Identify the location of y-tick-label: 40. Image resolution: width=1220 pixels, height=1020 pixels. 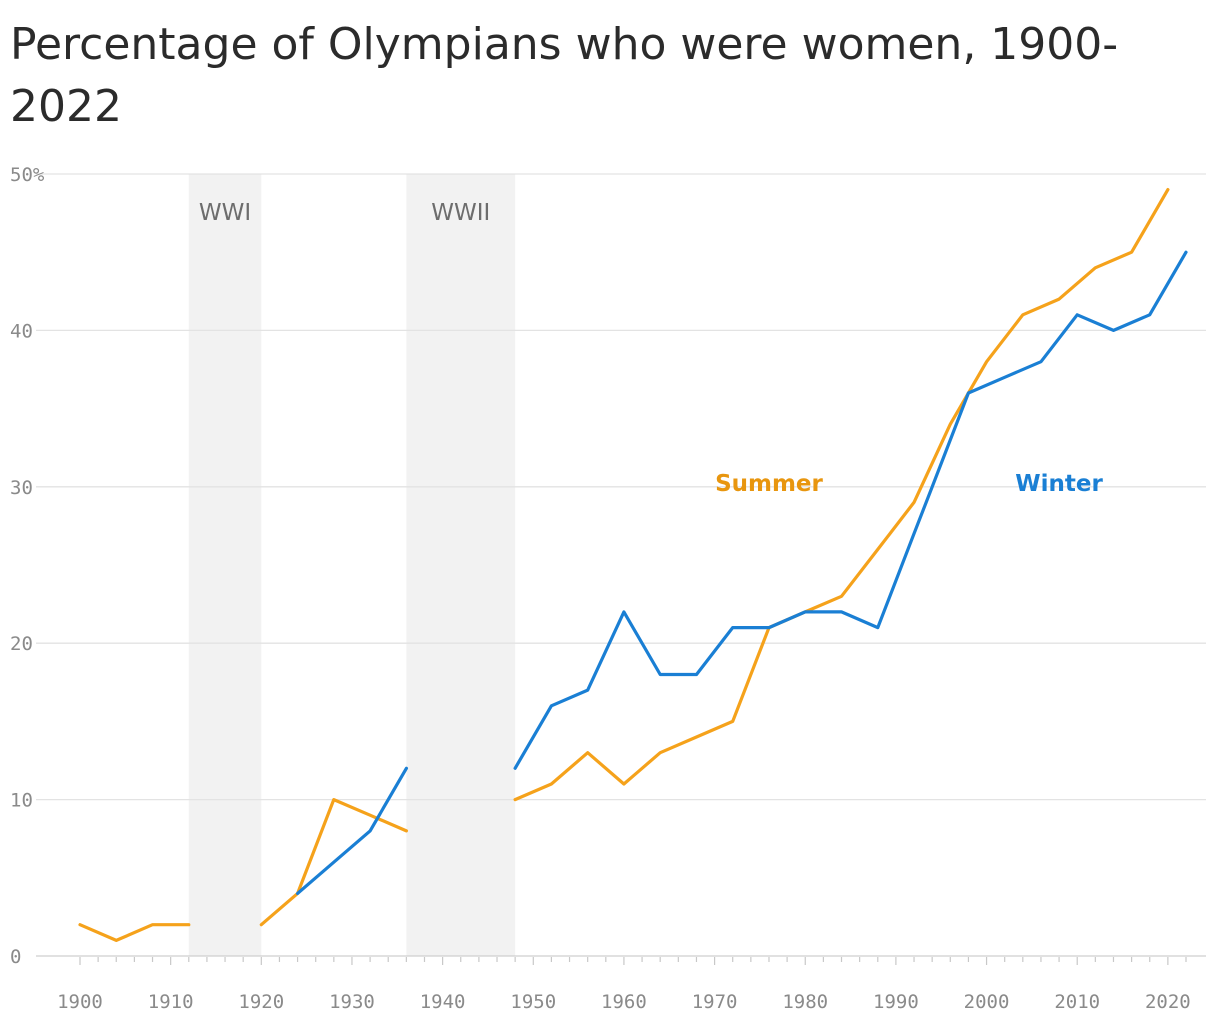
(21, 331).